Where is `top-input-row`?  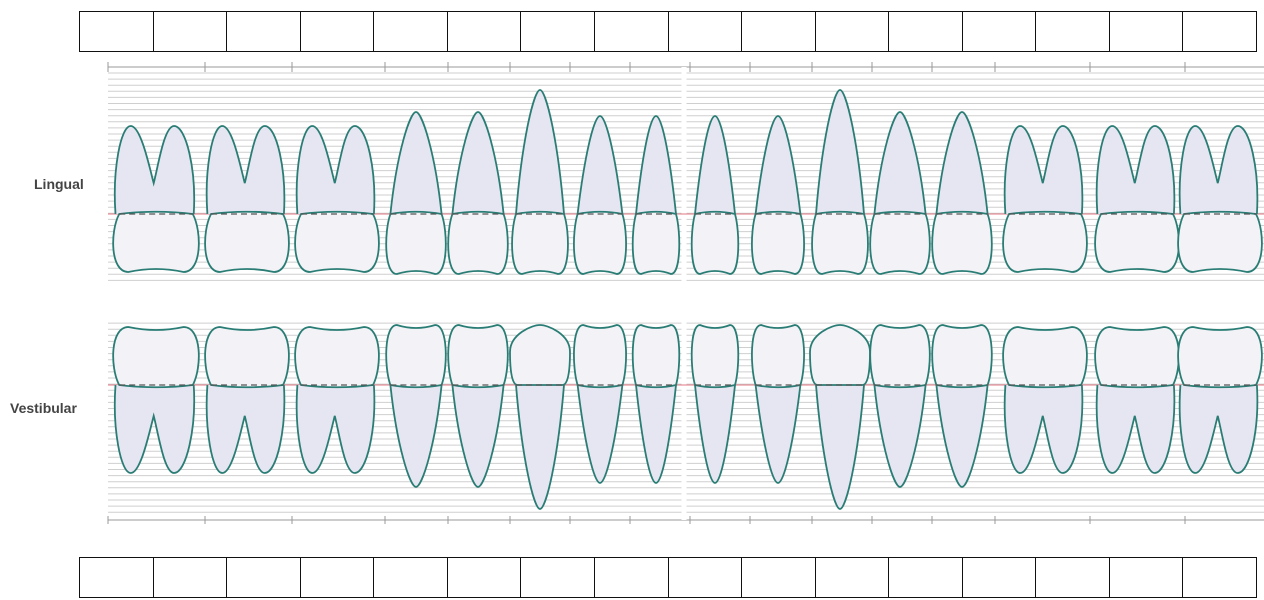
top-input-row is located at coordinates (668, 31).